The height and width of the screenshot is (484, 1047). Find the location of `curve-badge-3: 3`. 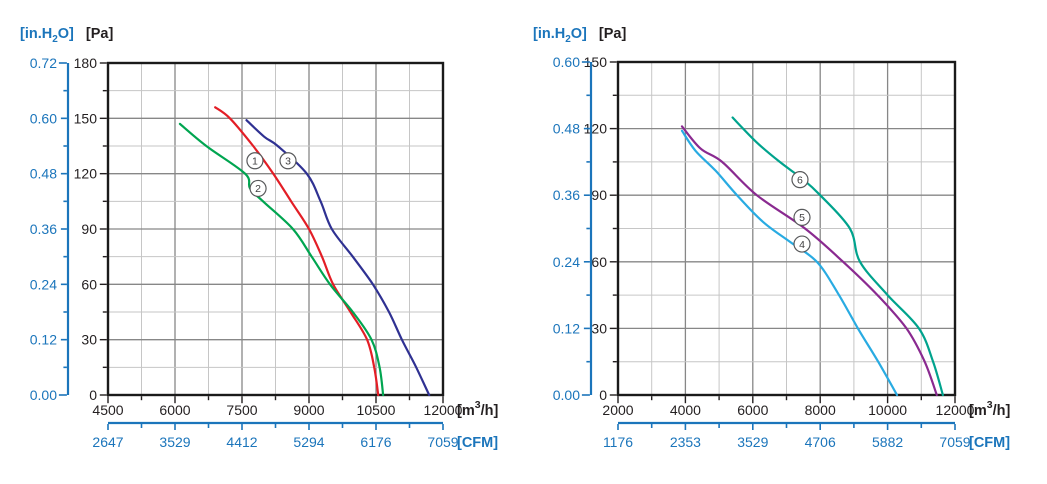

curve-badge-3: 3 is located at coordinates (288, 161).